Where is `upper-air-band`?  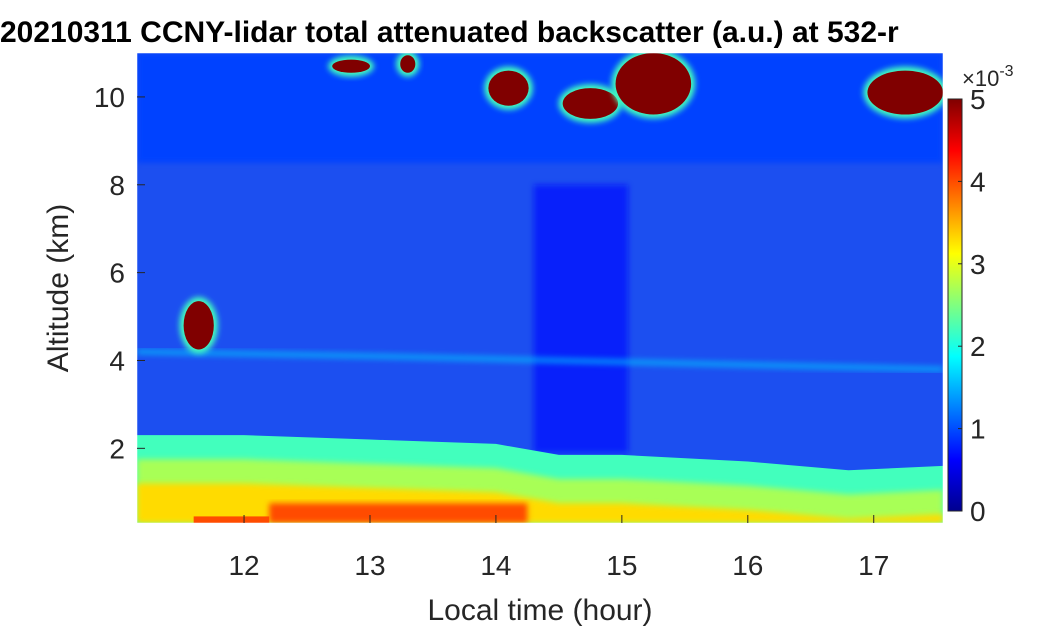 upper-air-band is located at coordinates (540, 108).